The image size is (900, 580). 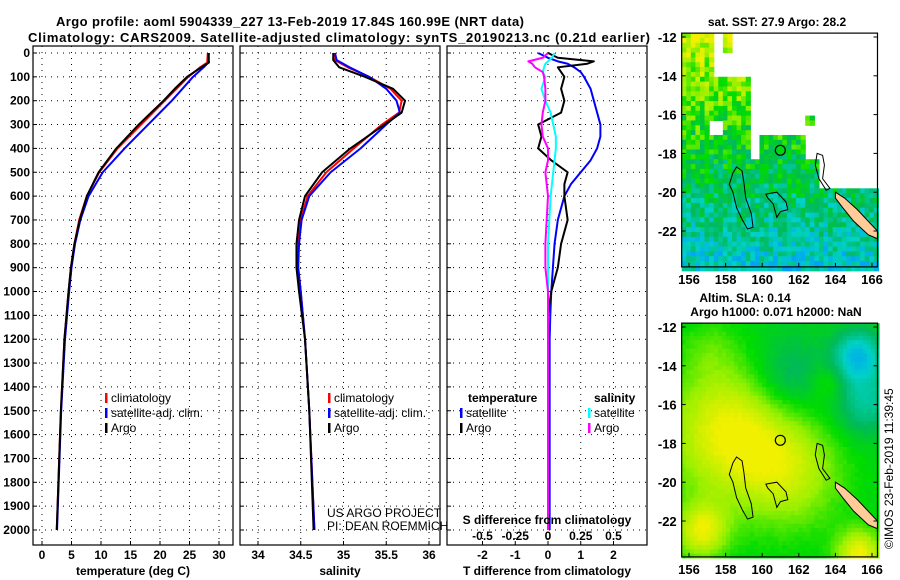 I want to click on sst-map-lat-tick-label: -20, so click(x=667, y=192).